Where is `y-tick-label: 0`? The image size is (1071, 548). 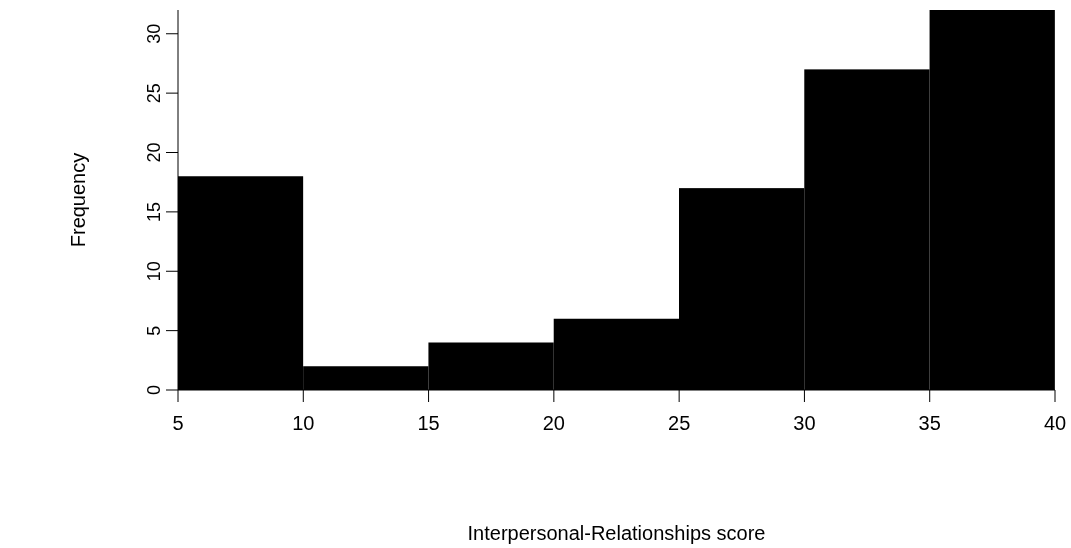 y-tick-label: 0 is located at coordinates (154, 390).